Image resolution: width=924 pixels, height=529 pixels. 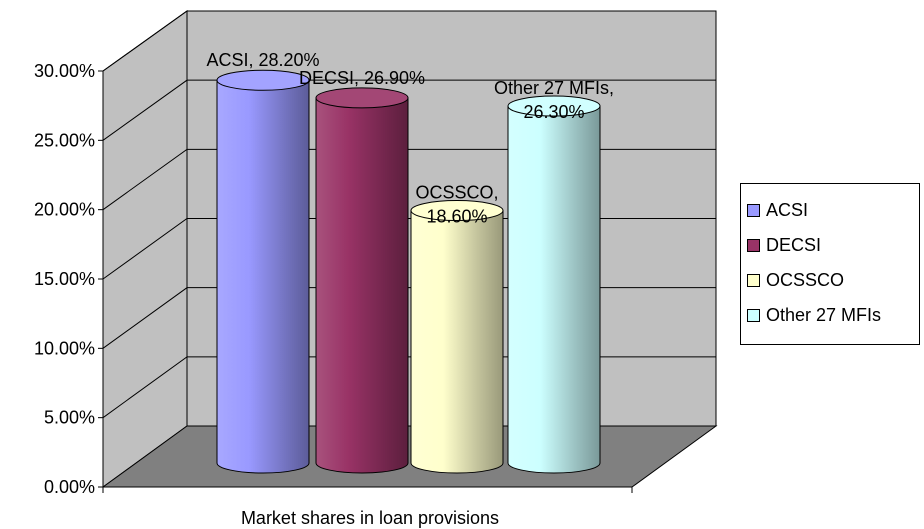 I want to click on bar-acsi, so click(x=263, y=271).